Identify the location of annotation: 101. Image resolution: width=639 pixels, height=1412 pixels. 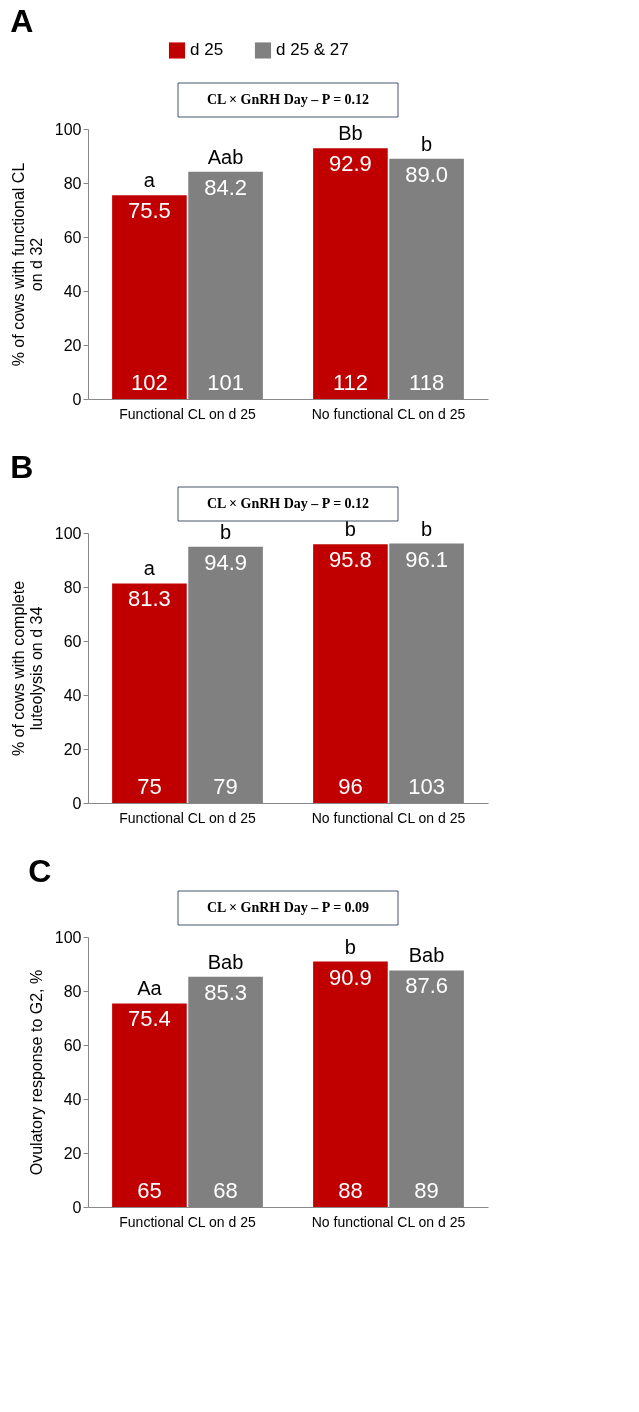
(225, 382).